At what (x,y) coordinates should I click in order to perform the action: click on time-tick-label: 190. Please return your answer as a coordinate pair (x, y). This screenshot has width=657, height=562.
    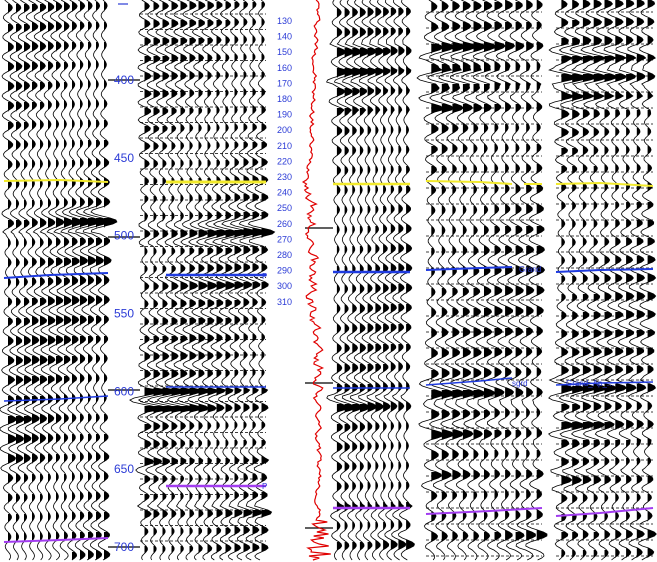
    Looking at the image, I should click on (284, 115).